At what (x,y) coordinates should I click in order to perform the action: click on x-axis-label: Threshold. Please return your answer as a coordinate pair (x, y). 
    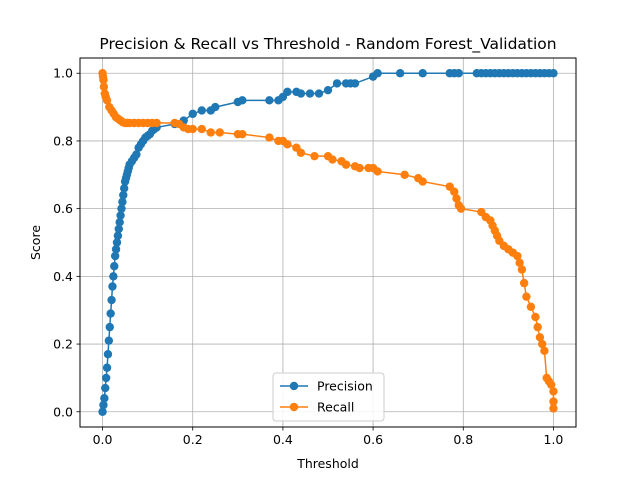
    Looking at the image, I should click on (327, 463).